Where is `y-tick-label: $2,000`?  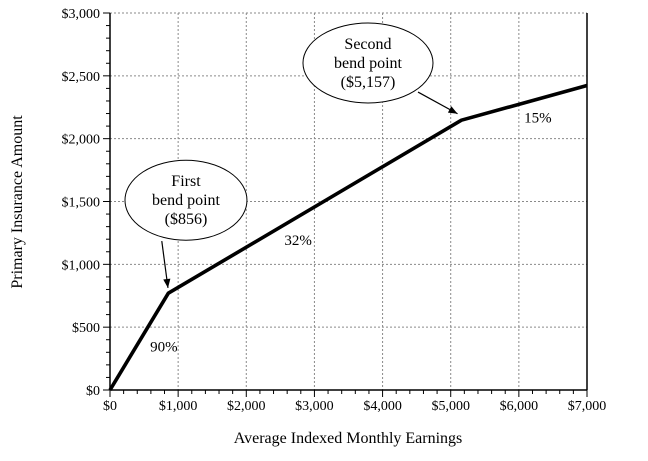
y-tick-label: $2,000 is located at coordinates (81, 140).